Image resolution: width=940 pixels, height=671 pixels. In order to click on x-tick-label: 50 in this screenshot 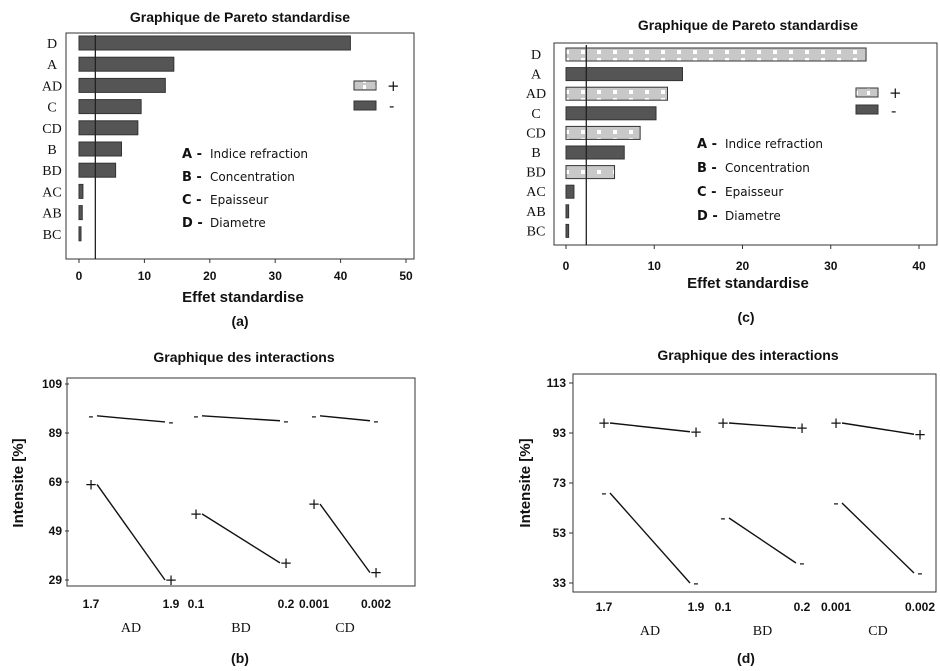, I will do `click(406, 276)`.